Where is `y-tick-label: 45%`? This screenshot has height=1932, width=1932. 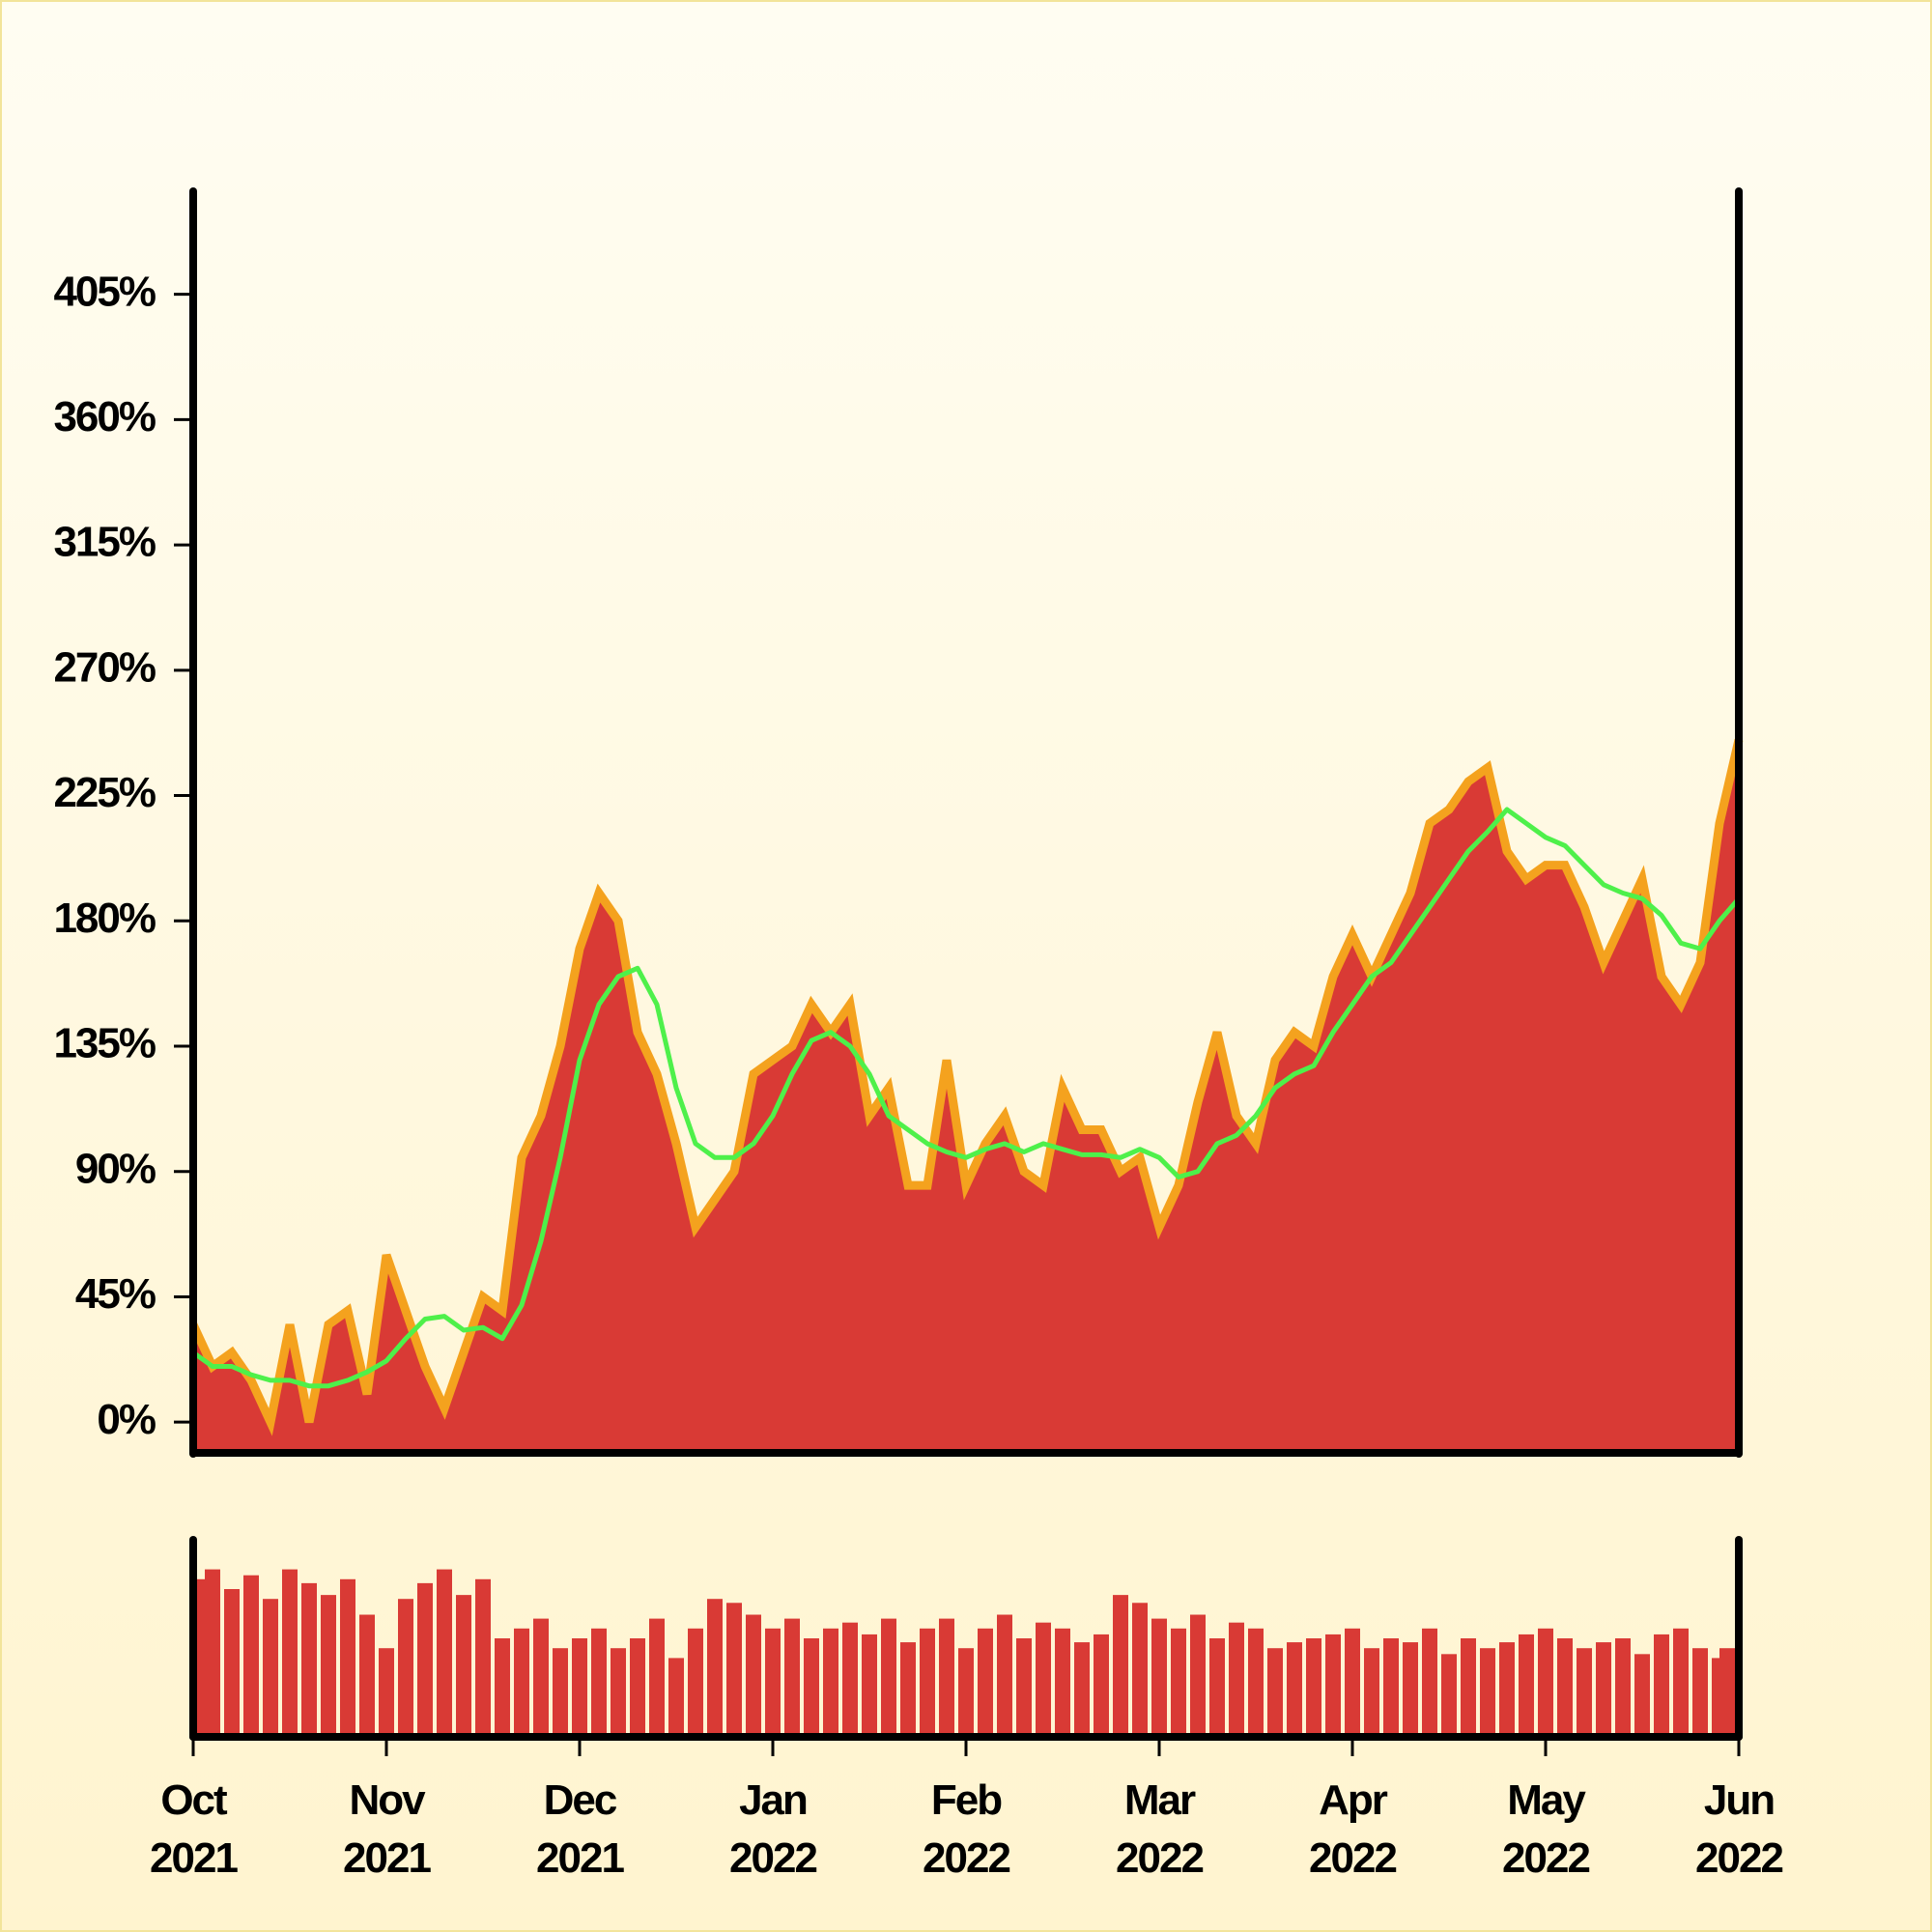 y-tick-label: 45% is located at coordinates (115, 1294).